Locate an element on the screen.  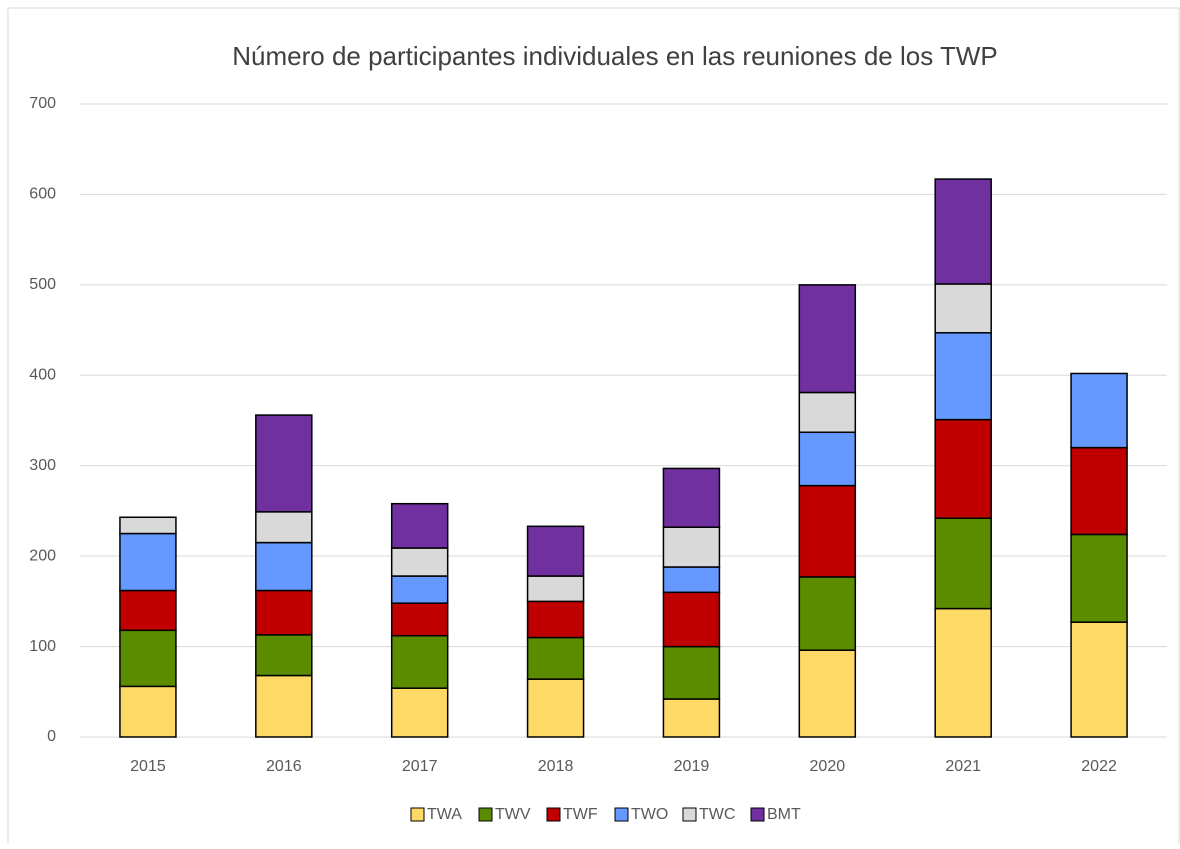
y-tick-label: 700 is located at coordinates (42, 103).